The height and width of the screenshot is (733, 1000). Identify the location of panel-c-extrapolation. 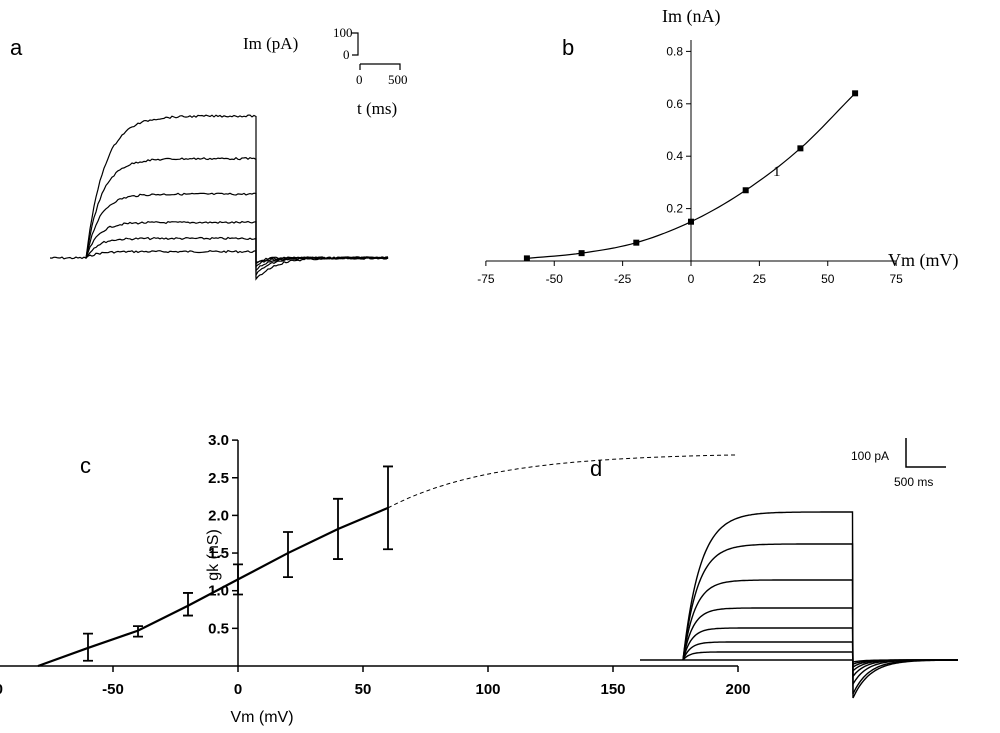
(563, 481).